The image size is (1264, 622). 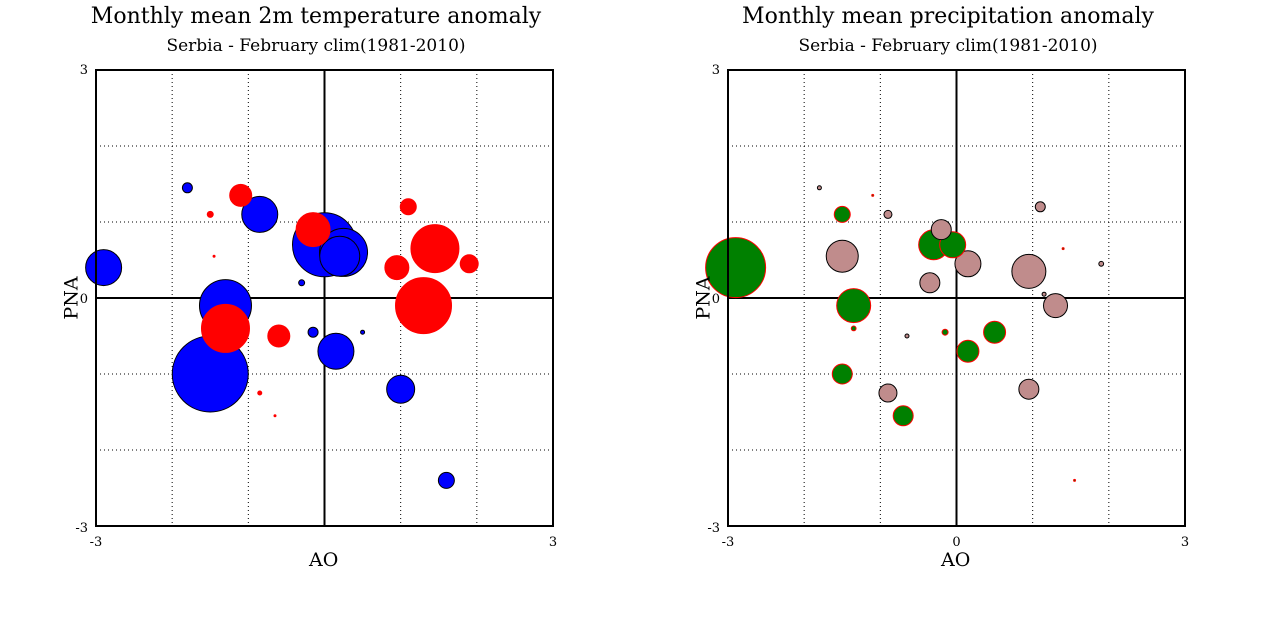 What do you see at coordinates (956, 542) in the screenshot?
I see `x-tick-label: 0` at bounding box center [956, 542].